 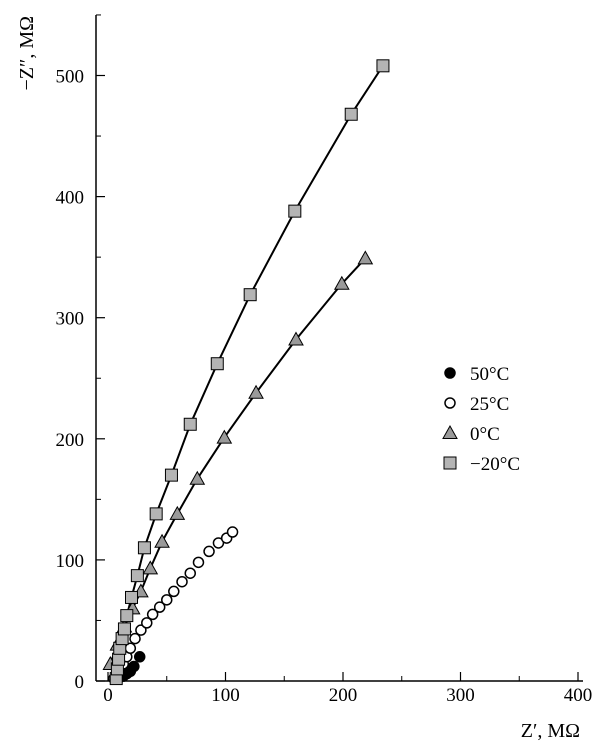 What do you see at coordinates (481, 419) in the screenshot?
I see `legend: 50°C 25°C 0°C −20°C` at bounding box center [481, 419].